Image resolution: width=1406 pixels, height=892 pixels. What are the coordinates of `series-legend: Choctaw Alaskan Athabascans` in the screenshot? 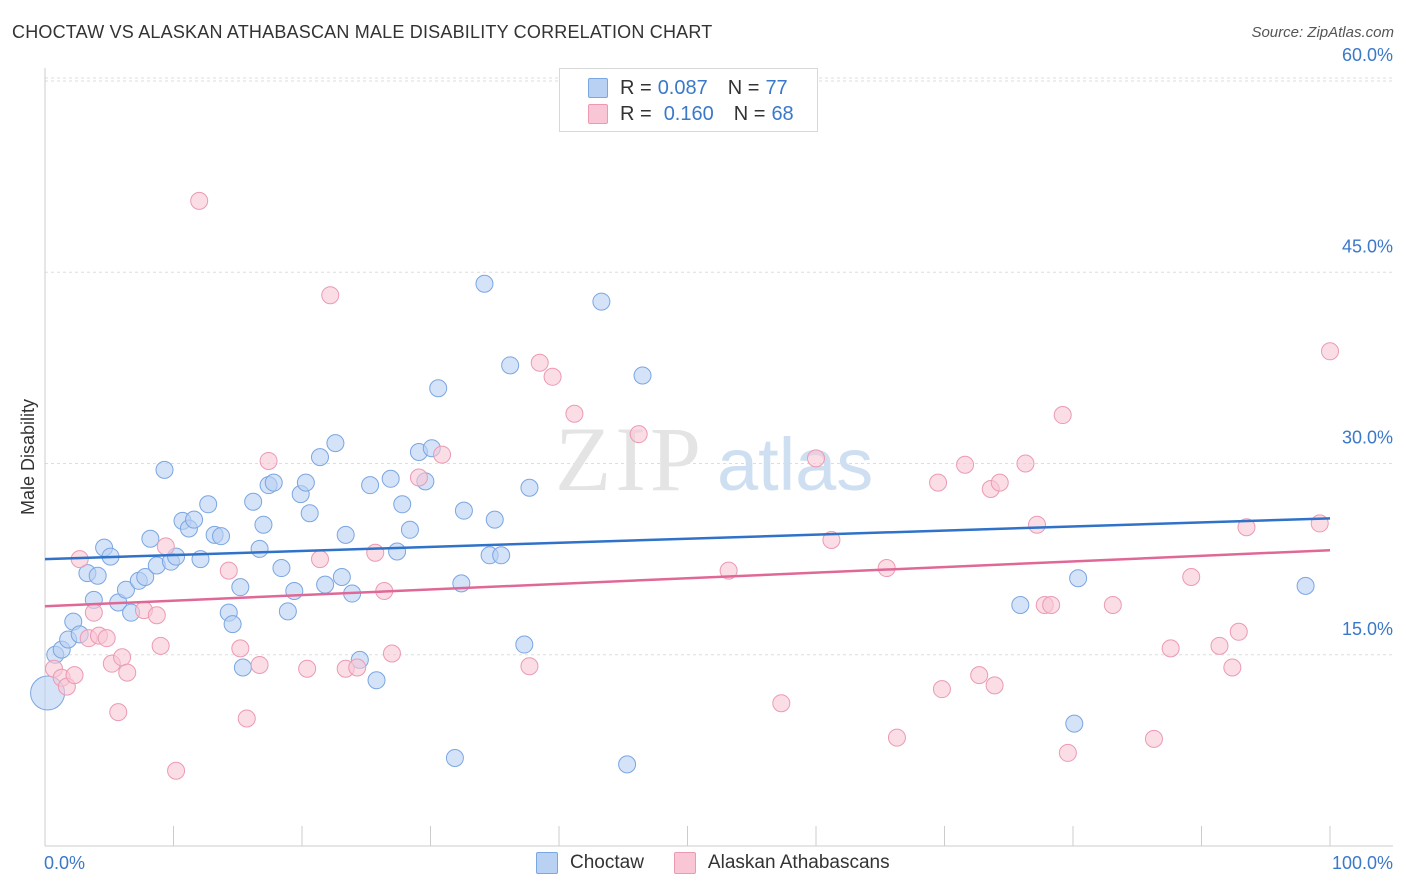 It's located at (728, 863).